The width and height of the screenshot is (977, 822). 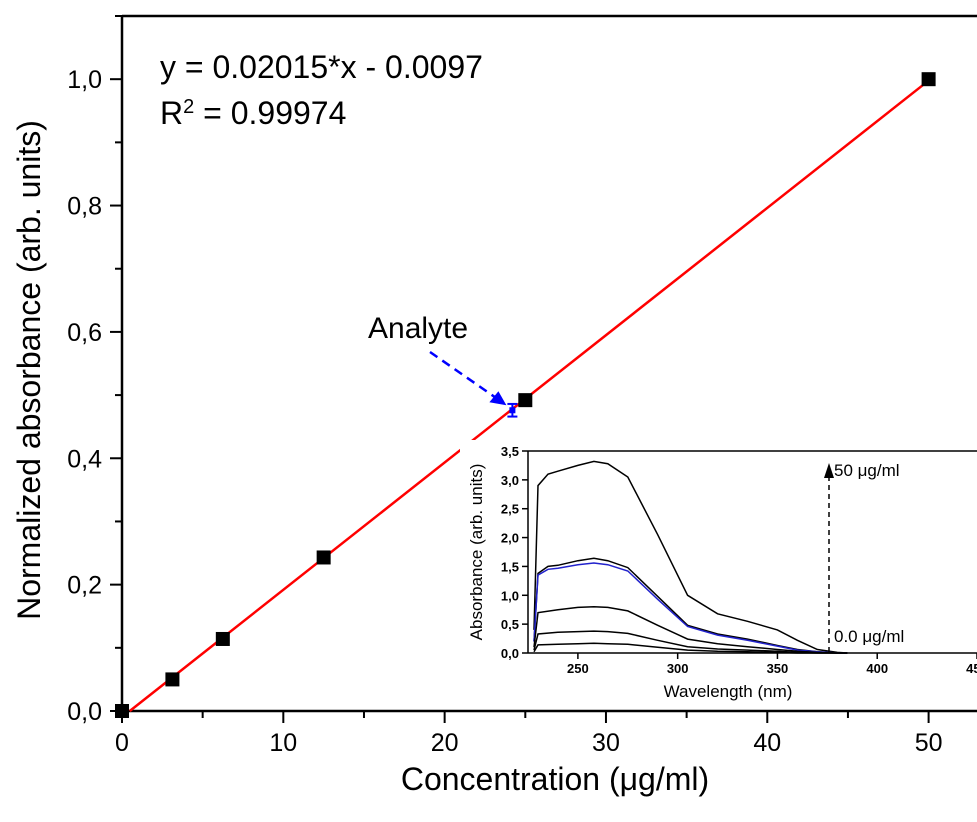 What do you see at coordinates (84, 586) in the screenshot?
I see `y-tick-label: 0,2` at bounding box center [84, 586].